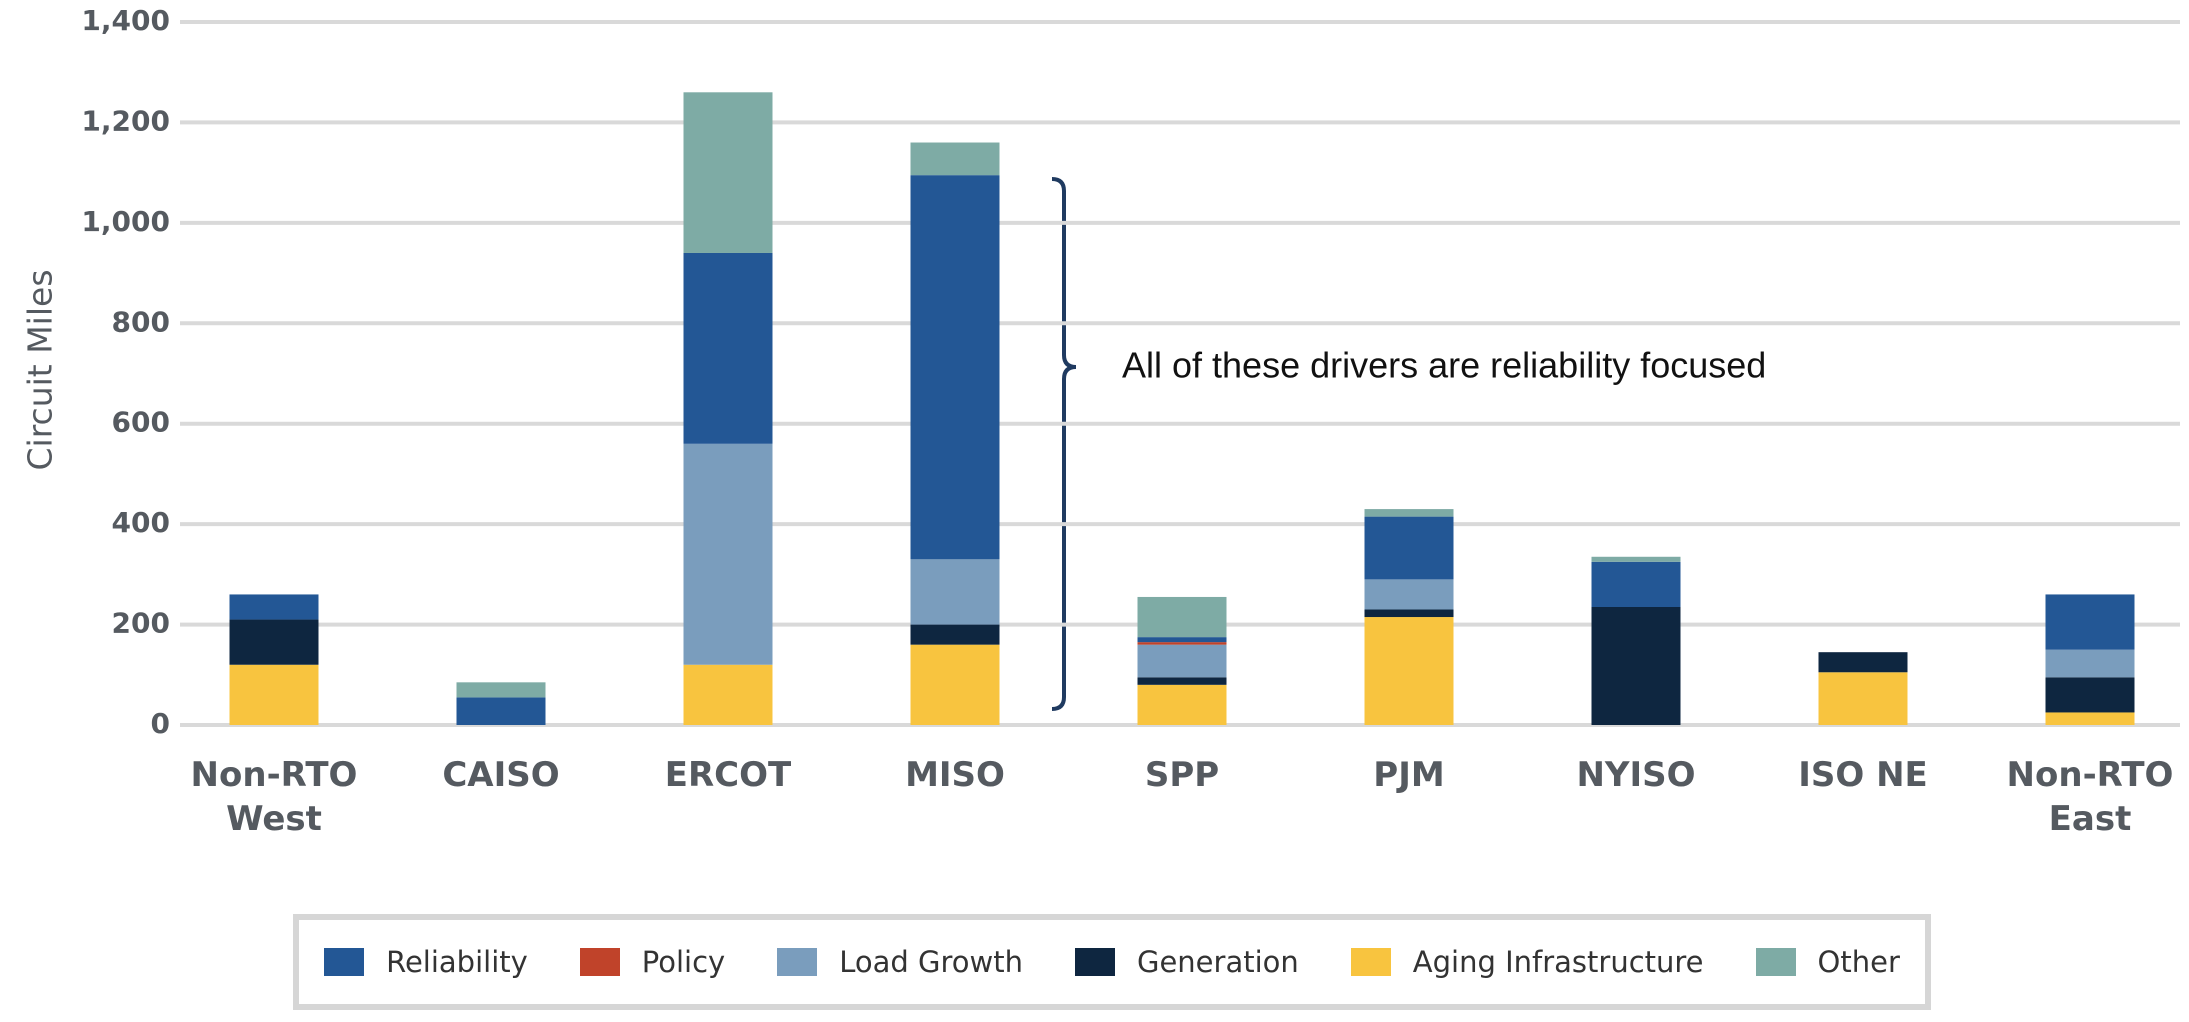 The image size is (2189, 1022). What do you see at coordinates (160, 723) in the screenshot?
I see `y-tick-label: 0` at bounding box center [160, 723].